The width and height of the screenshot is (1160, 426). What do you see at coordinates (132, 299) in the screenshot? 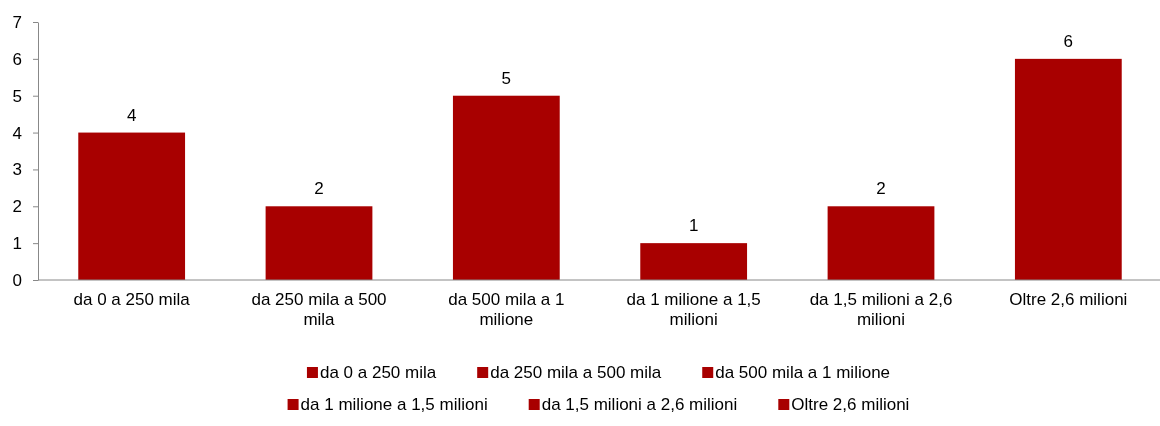
I see `x-tick-label: da 0 a 250 mila` at bounding box center [132, 299].